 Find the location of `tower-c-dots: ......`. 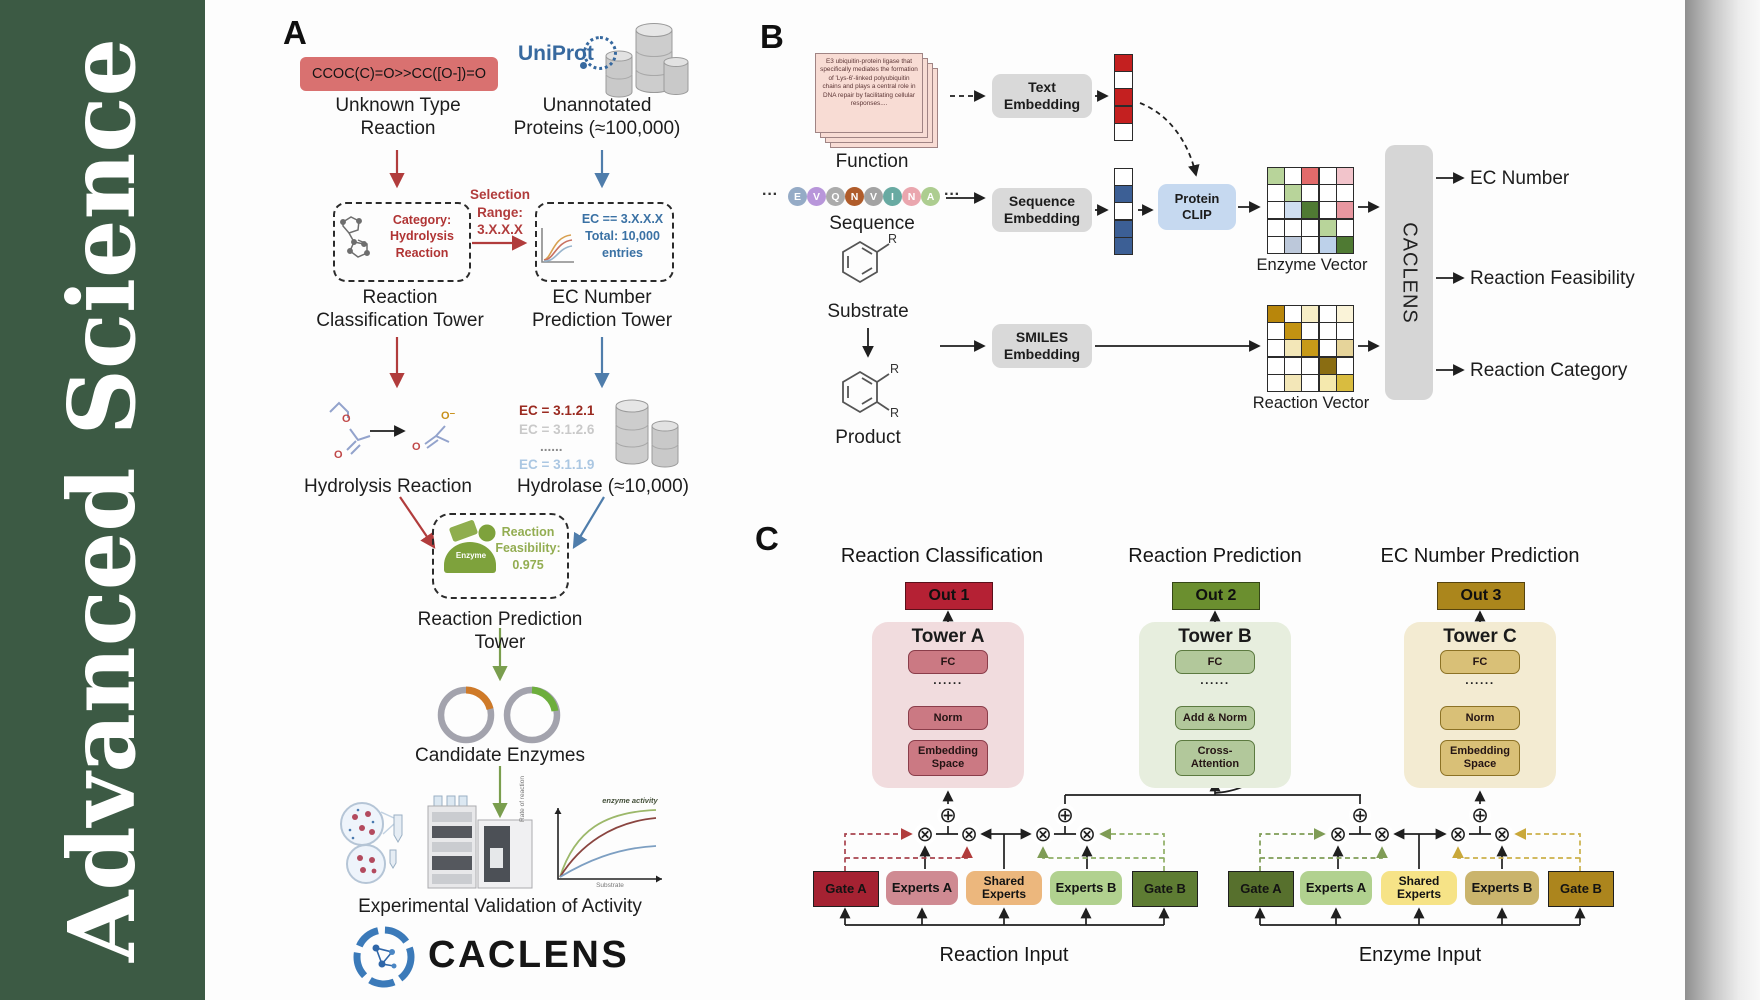

tower-c-dots: ...... is located at coordinates (1480, 680).